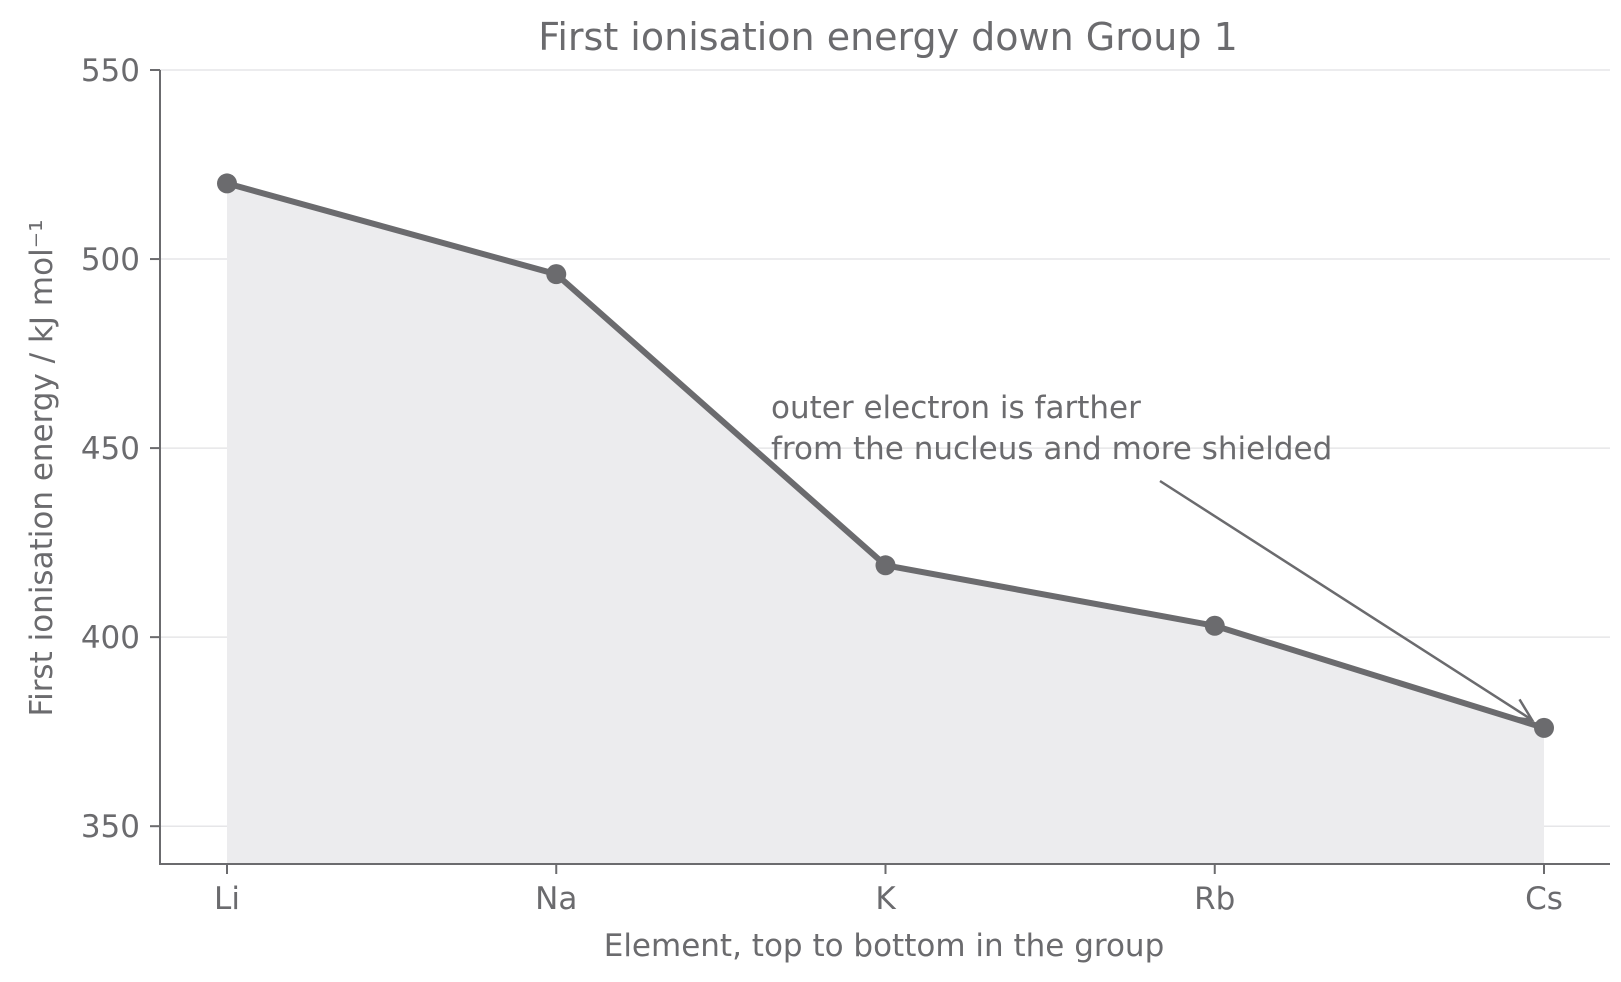 The image size is (1621, 982). Describe the element at coordinates (110, 260) in the screenshot. I see `y-tick-label-500: 500` at that location.